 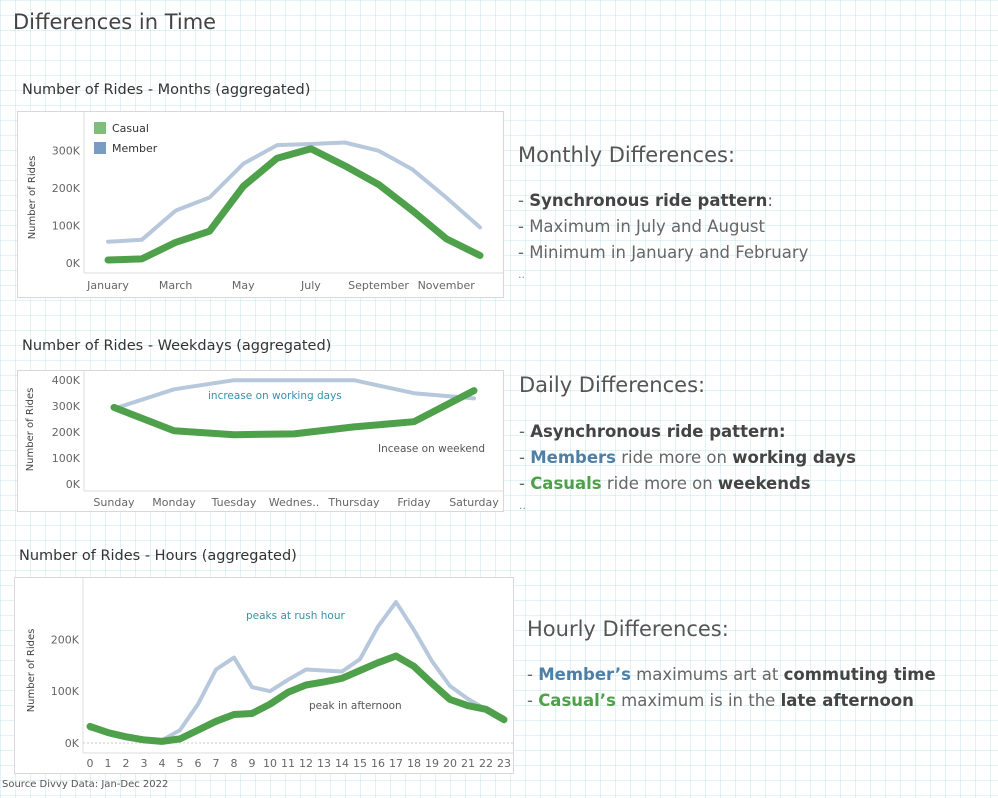 I want to click on hourly-x-tick-label: 2, so click(x=126, y=763).